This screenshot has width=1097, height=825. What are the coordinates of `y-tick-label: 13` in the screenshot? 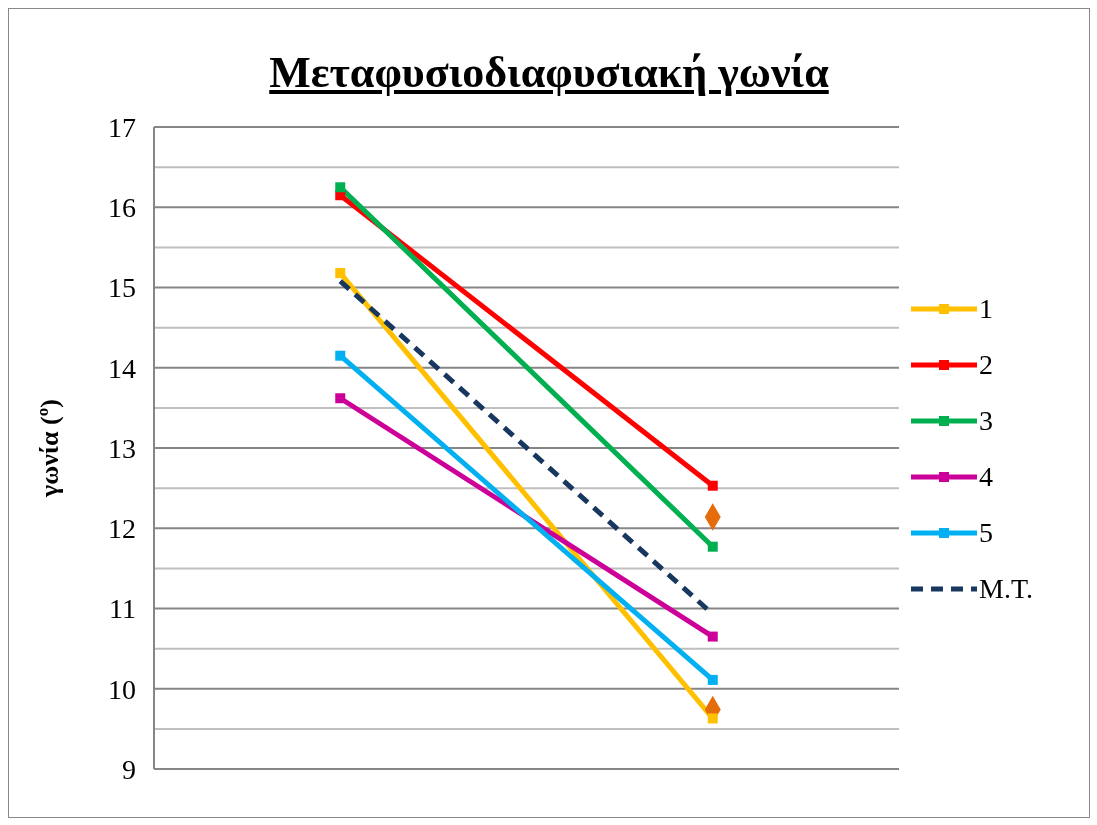 It's located at (122, 448).